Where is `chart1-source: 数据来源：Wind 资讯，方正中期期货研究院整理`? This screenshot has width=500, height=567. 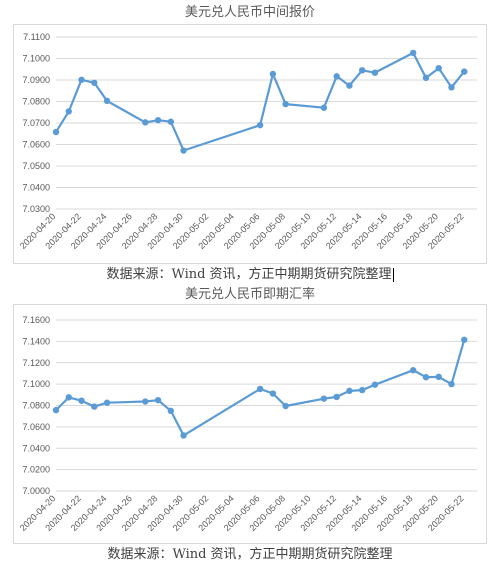 chart1-source: 数据来源：Wind 资讯，方正中期期货研究院整理 is located at coordinates (250, 275).